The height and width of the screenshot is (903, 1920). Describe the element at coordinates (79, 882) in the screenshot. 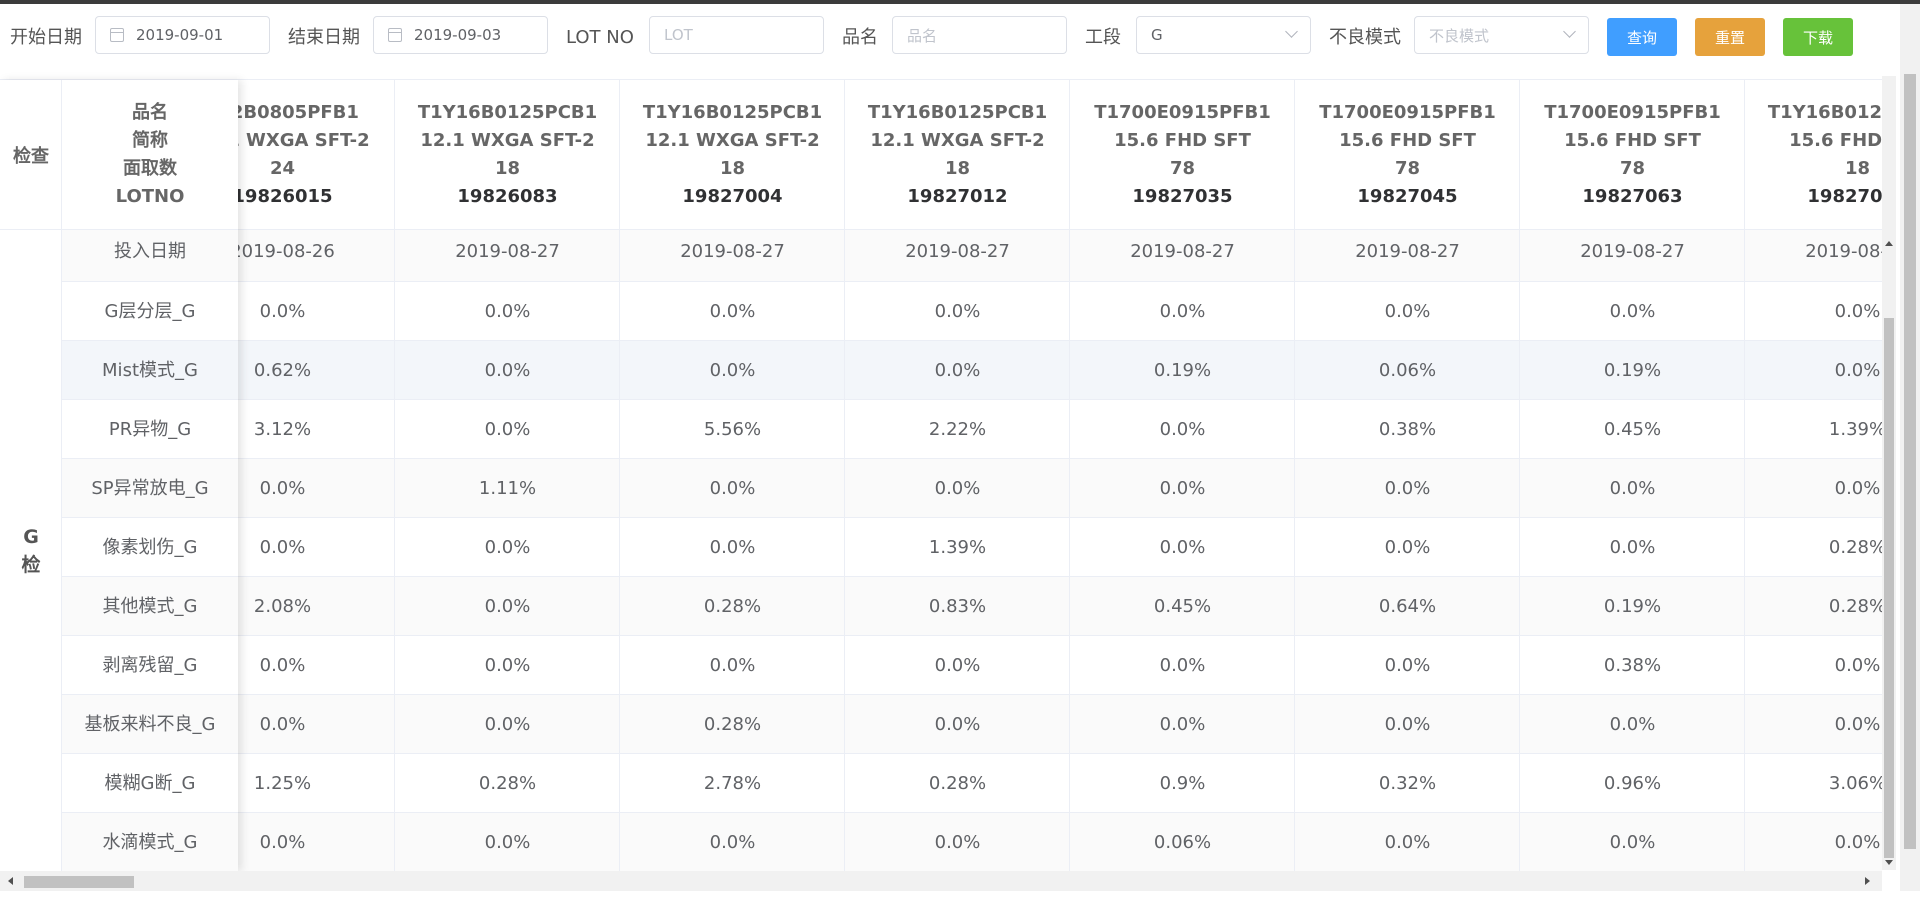

I see `table-horizontal-scroll-thumb` at that location.